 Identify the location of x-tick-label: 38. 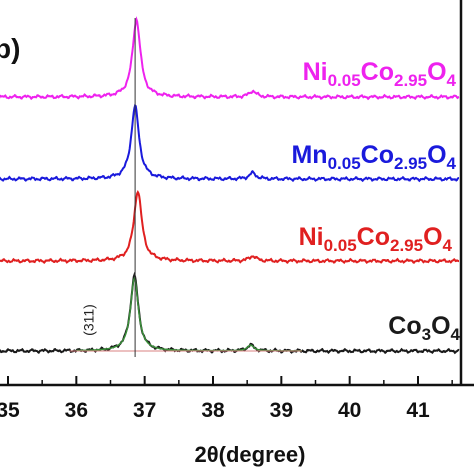
(213, 410).